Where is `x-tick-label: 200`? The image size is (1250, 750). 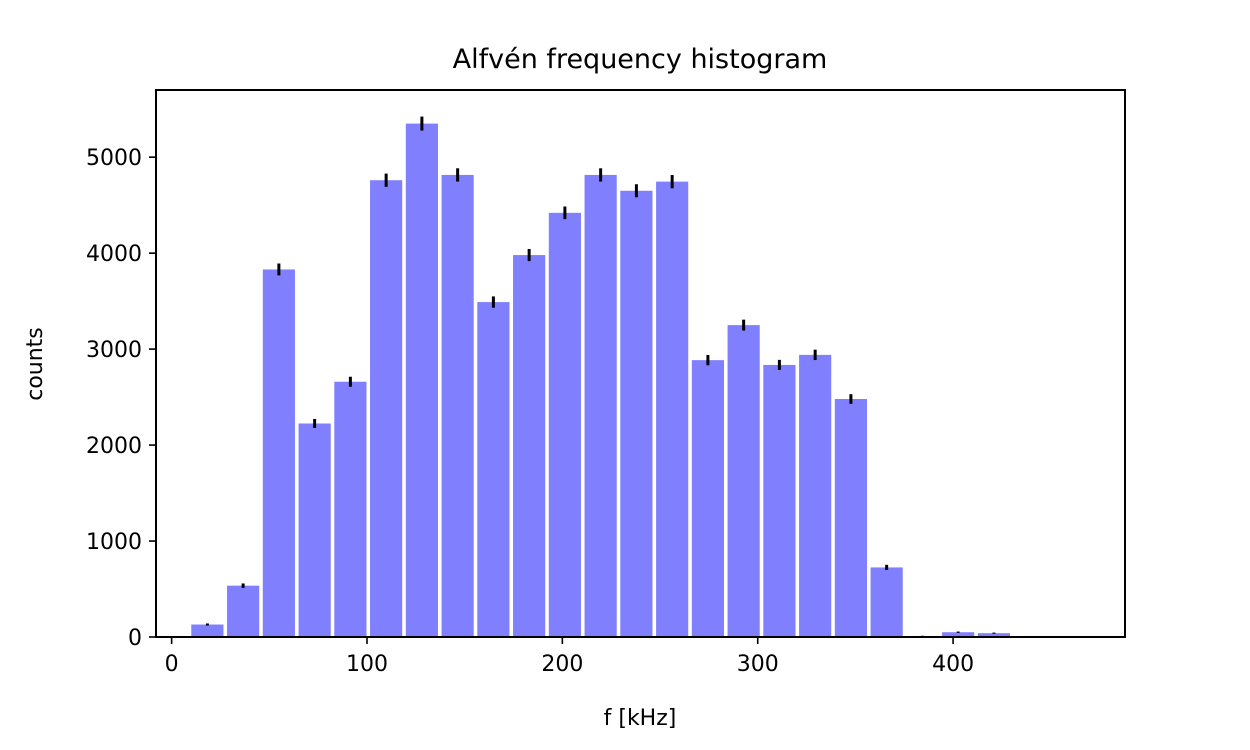
x-tick-label: 200 is located at coordinates (562, 664).